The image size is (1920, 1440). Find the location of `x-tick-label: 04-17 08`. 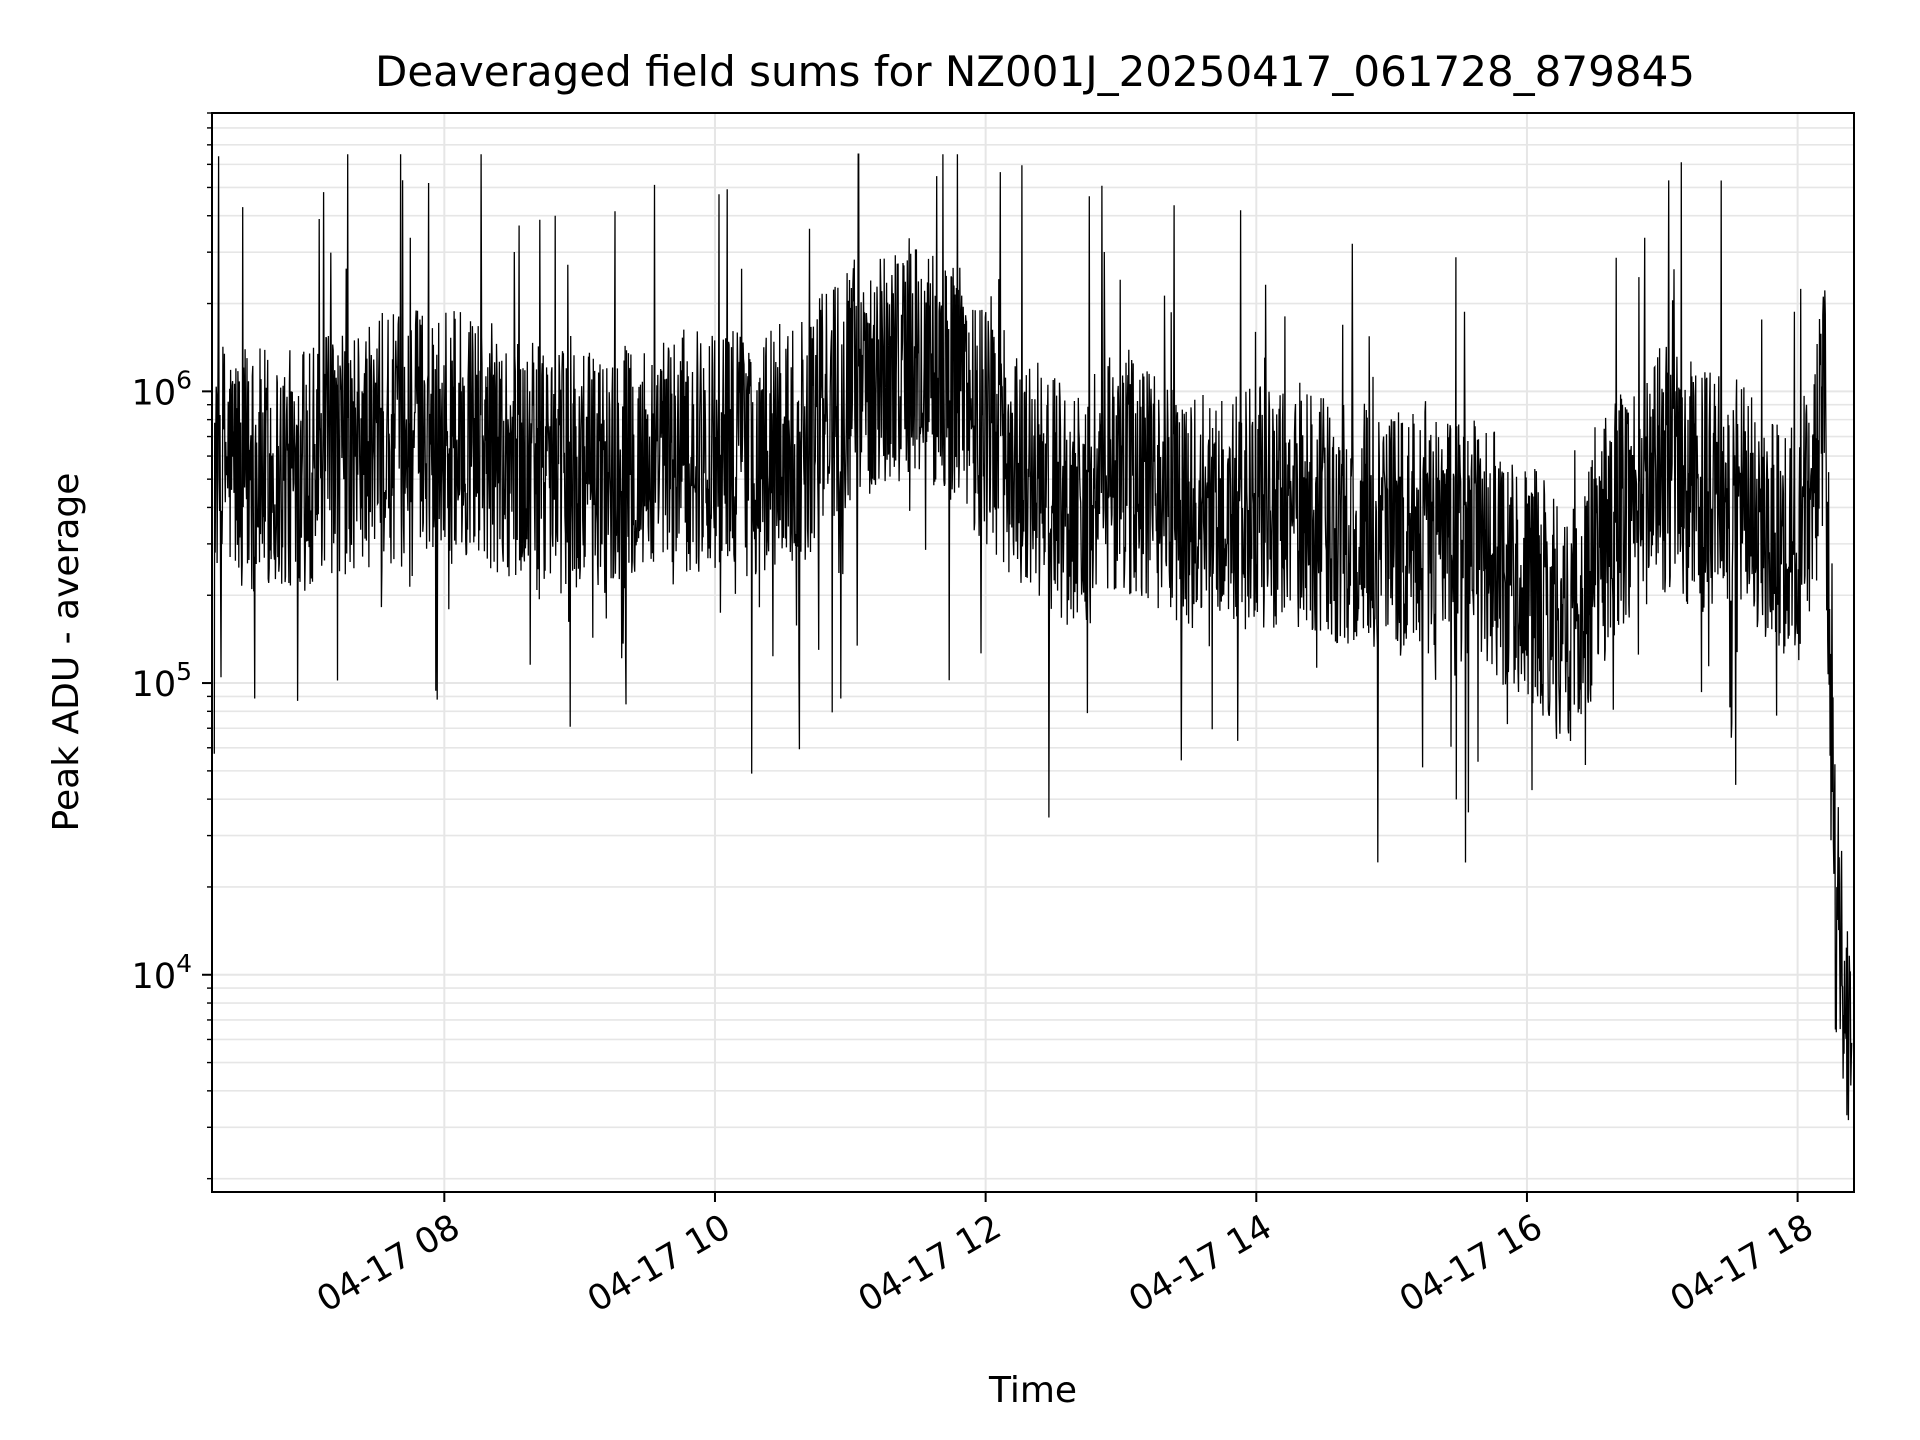

x-tick-label: 04-17 08 is located at coordinates (389, 1263).